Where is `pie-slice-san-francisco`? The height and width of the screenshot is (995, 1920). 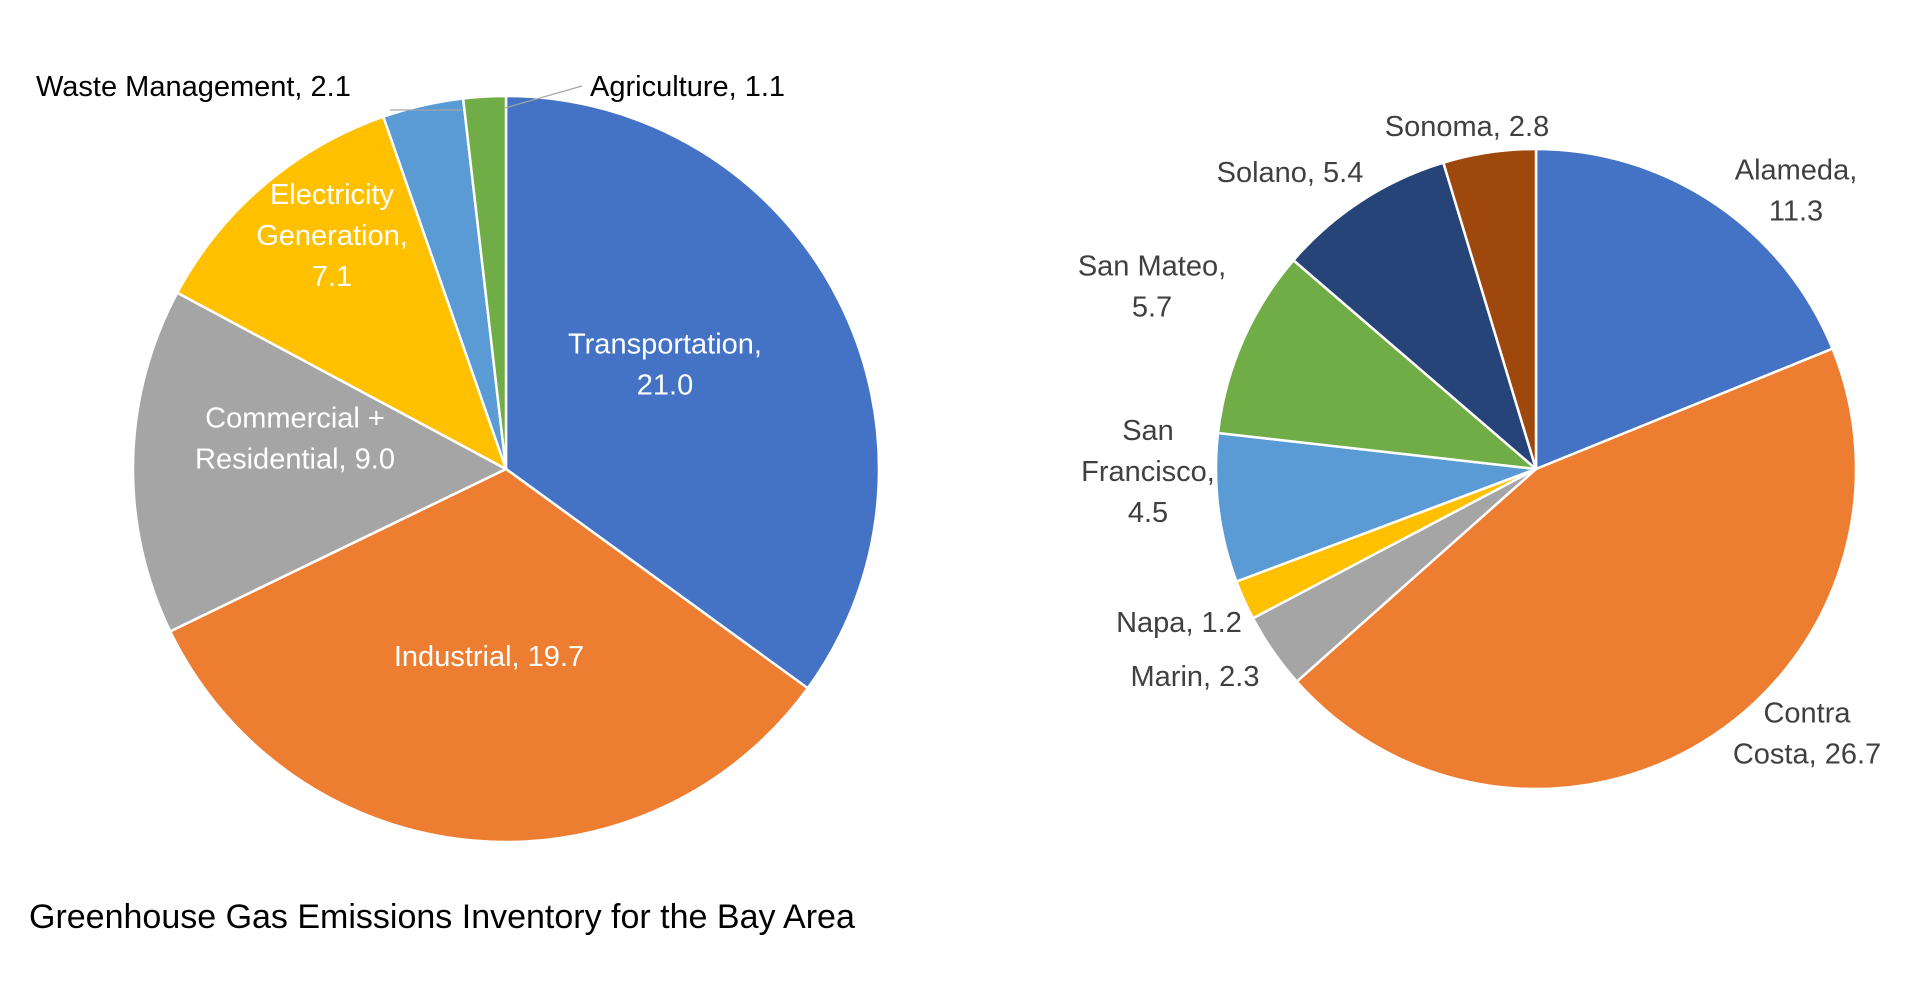 pie-slice-san-francisco is located at coordinates (1376, 507).